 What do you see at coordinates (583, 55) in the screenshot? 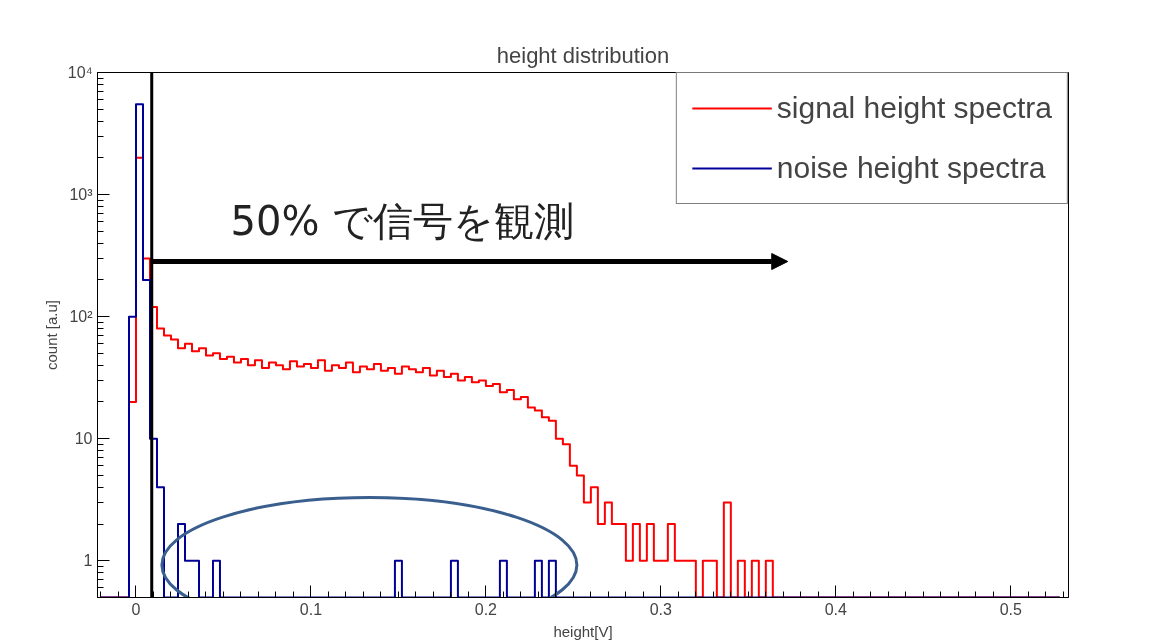
I see `chart-title: height distribution` at bounding box center [583, 55].